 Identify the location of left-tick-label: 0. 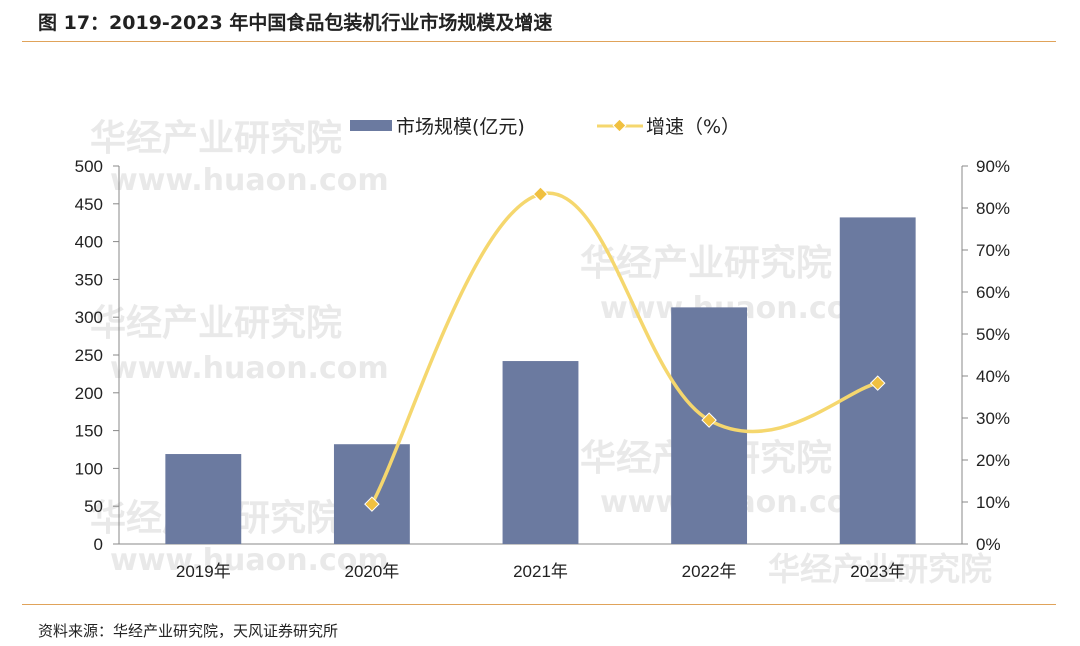
(98, 544).